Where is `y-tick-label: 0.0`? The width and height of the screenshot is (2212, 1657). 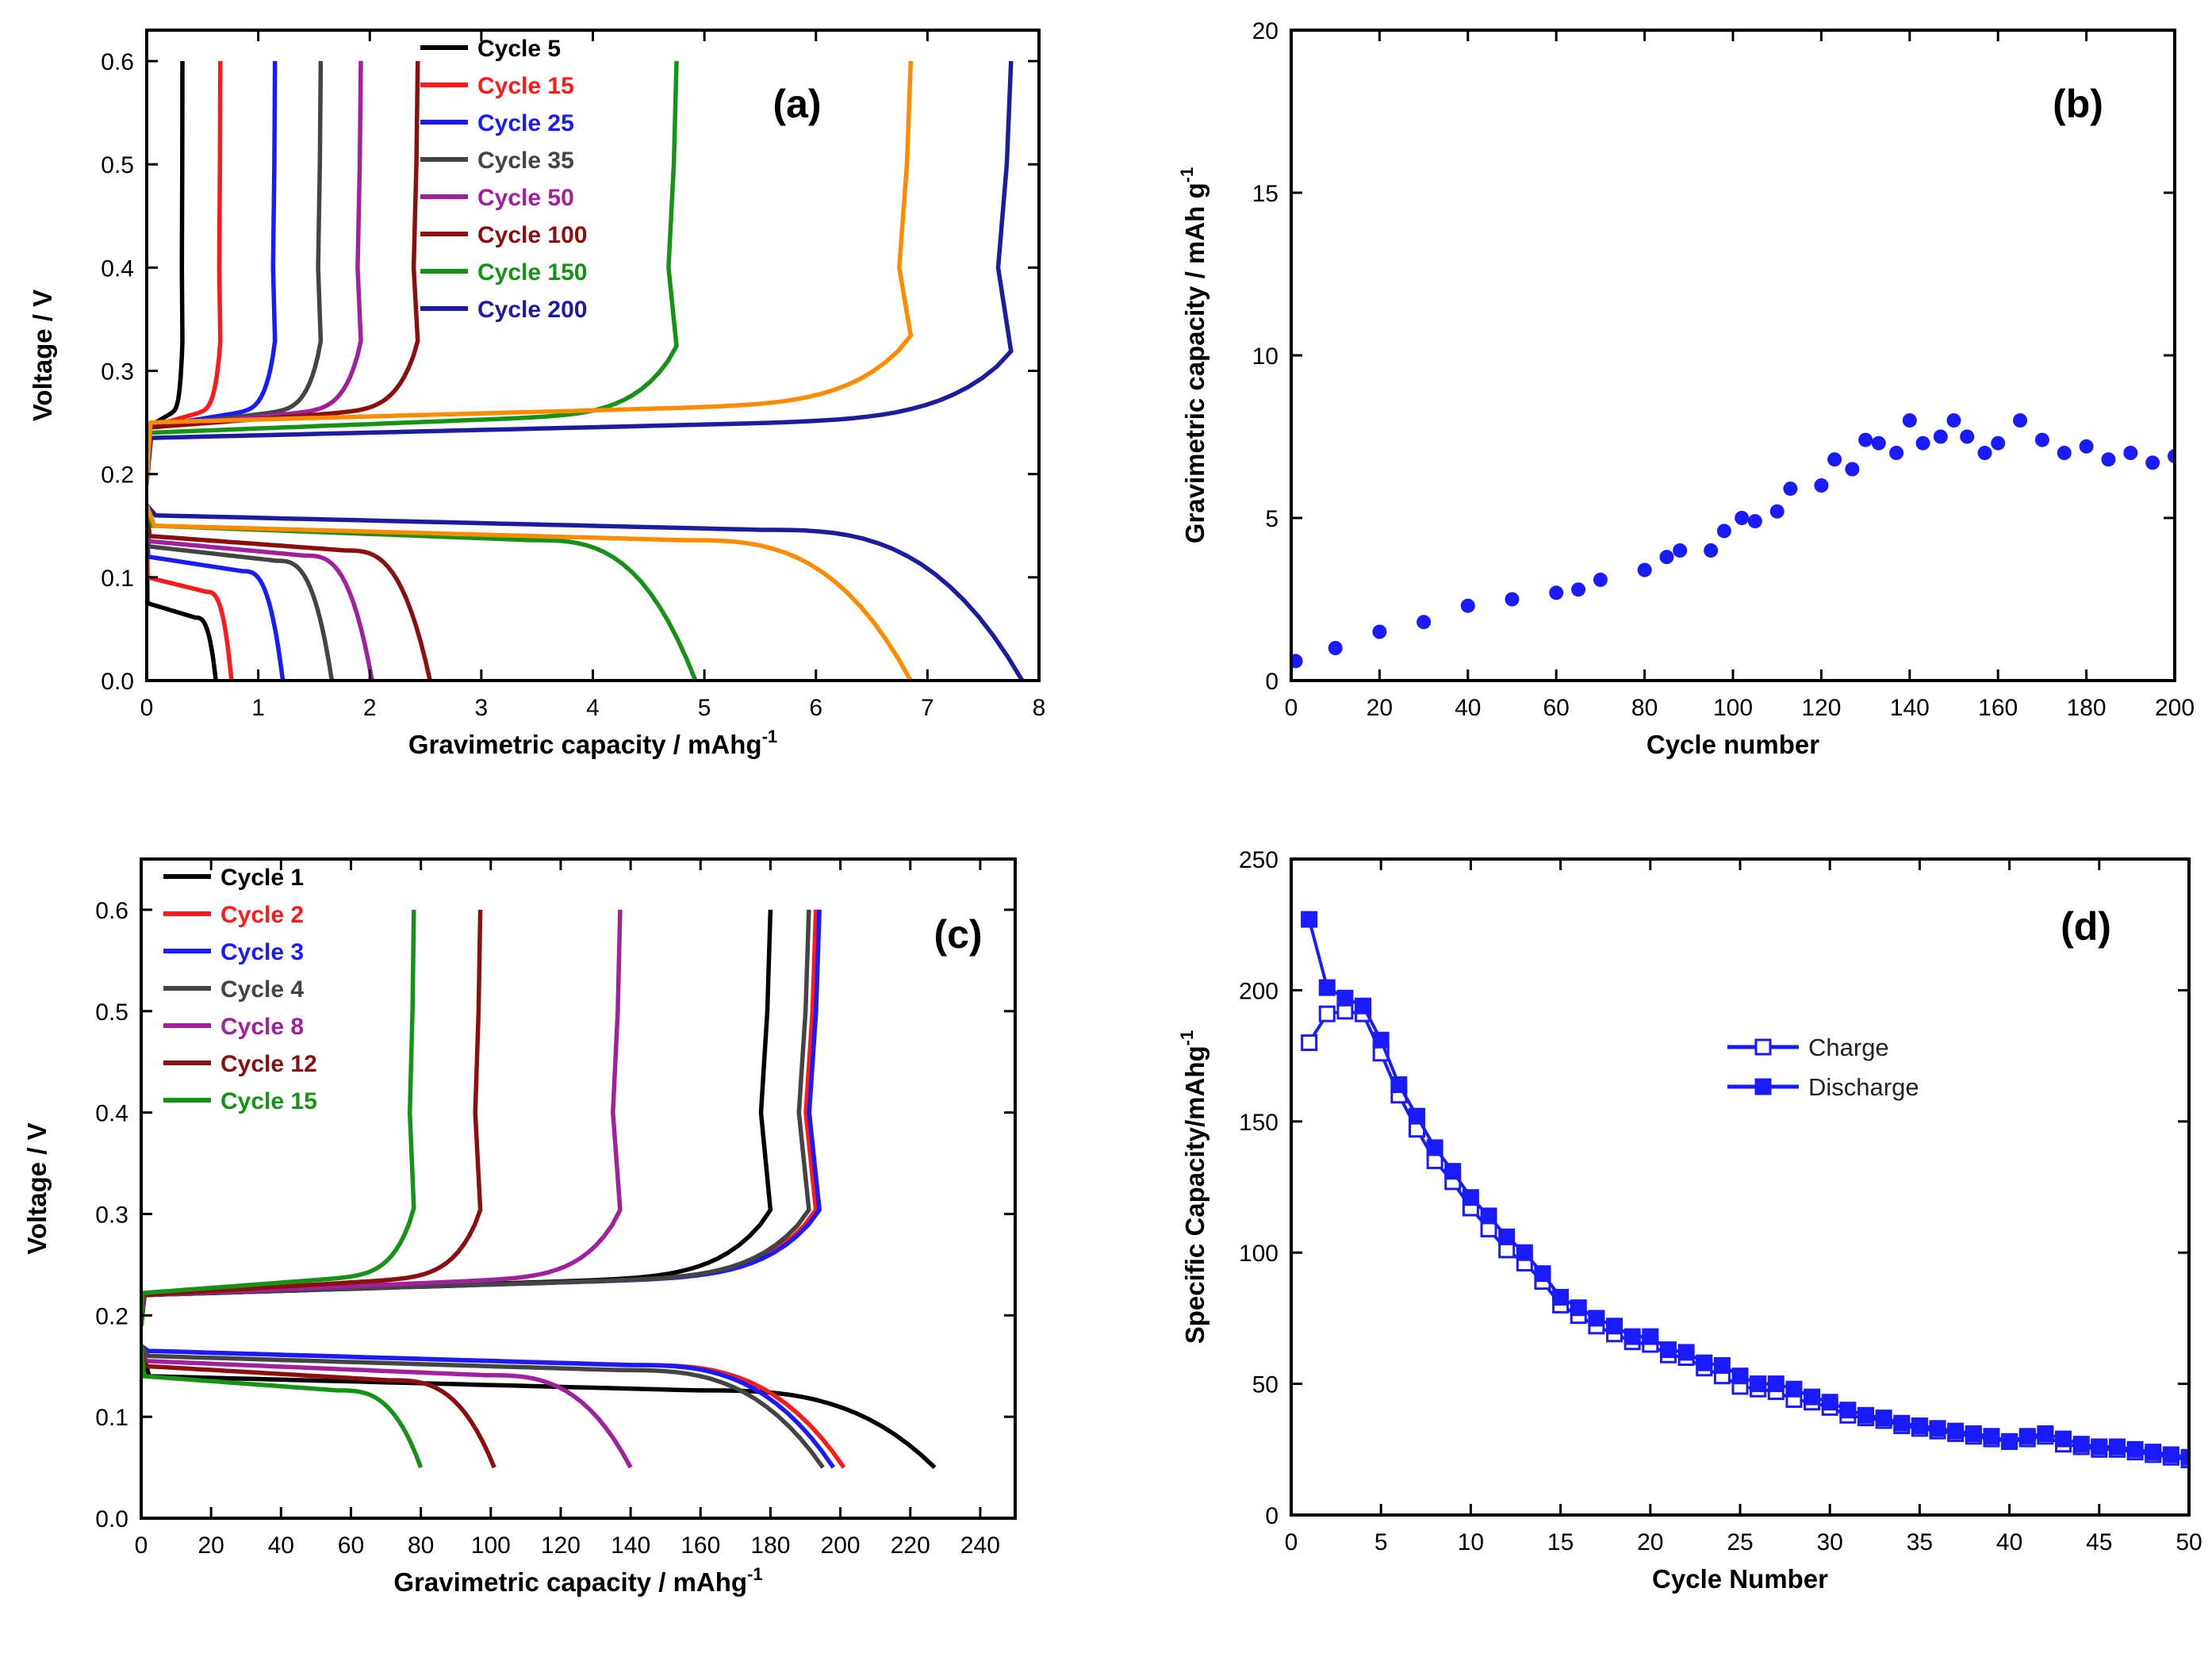
y-tick-label: 0.0 is located at coordinates (117, 682).